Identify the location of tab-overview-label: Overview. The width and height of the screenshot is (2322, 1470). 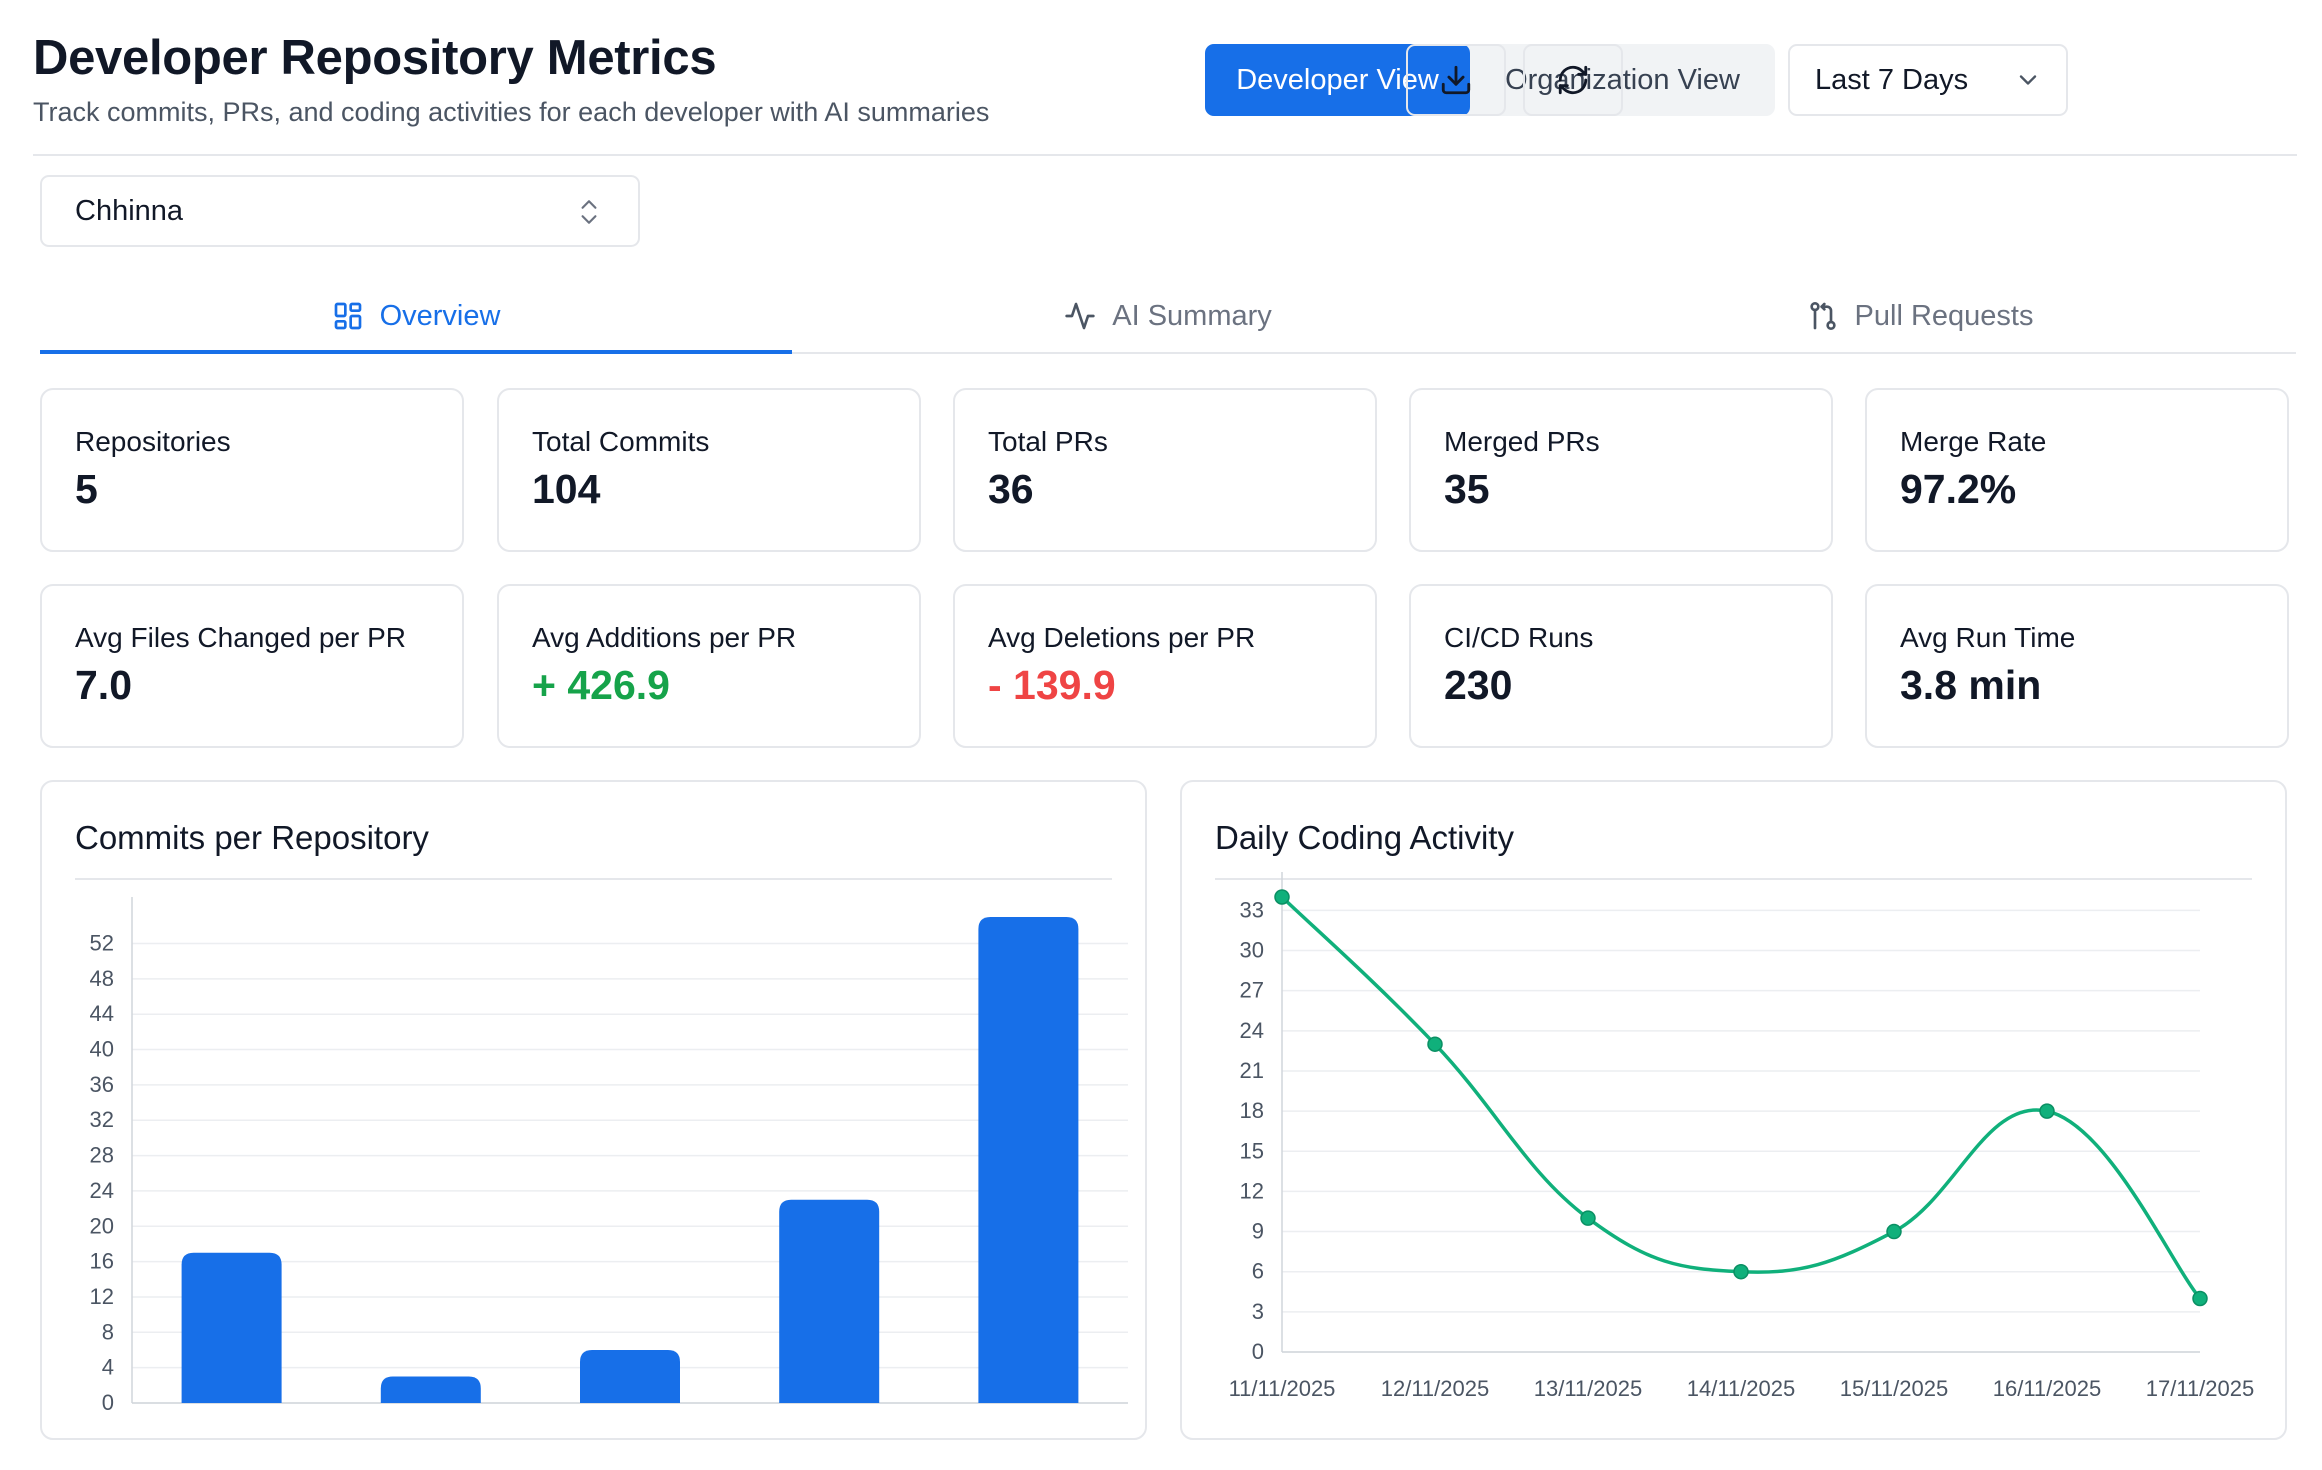
(440, 315).